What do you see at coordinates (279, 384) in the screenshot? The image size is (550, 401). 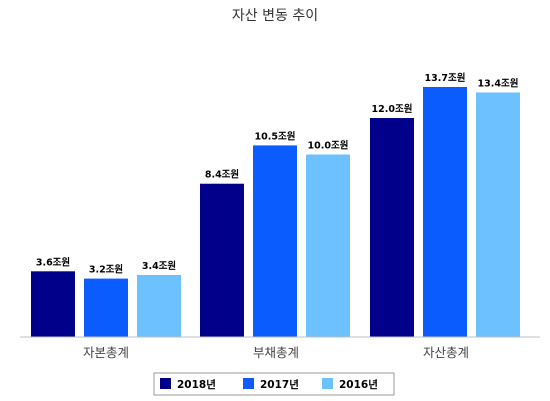 I see `legend-label-1: 2017년` at bounding box center [279, 384].